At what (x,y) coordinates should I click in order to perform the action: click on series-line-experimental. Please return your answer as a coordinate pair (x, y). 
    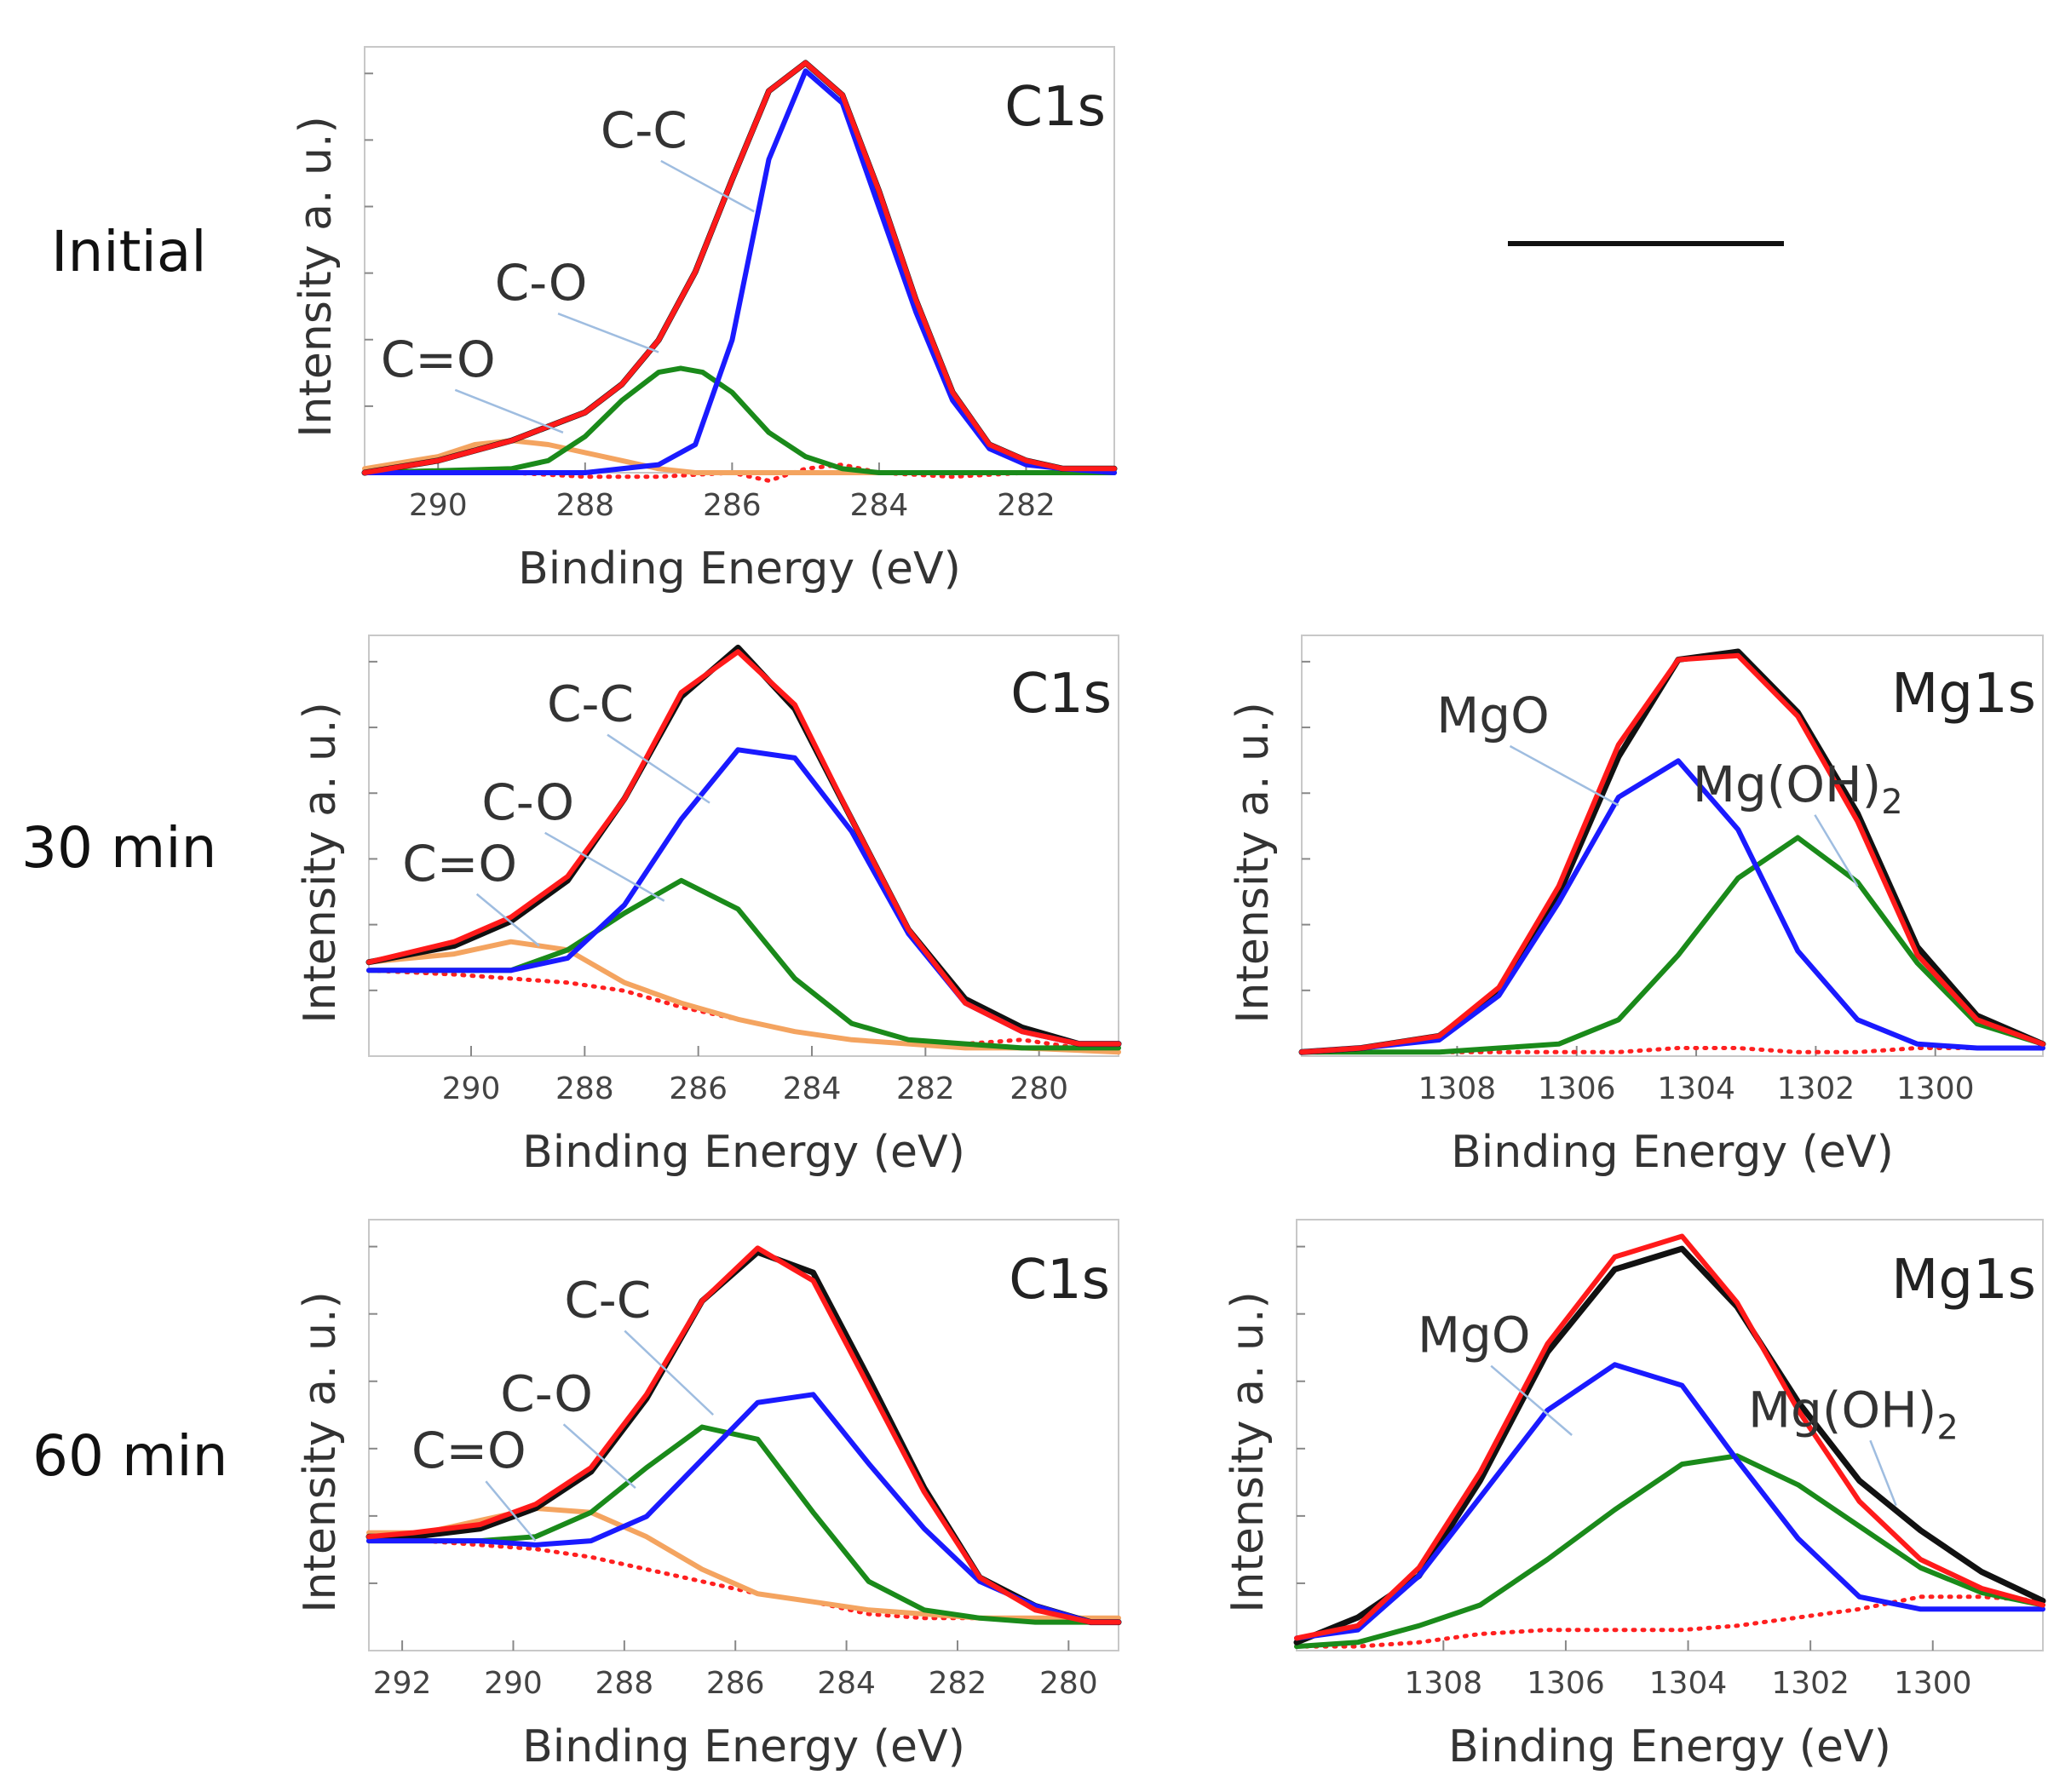
    Looking at the image, I should click on (739, 268).